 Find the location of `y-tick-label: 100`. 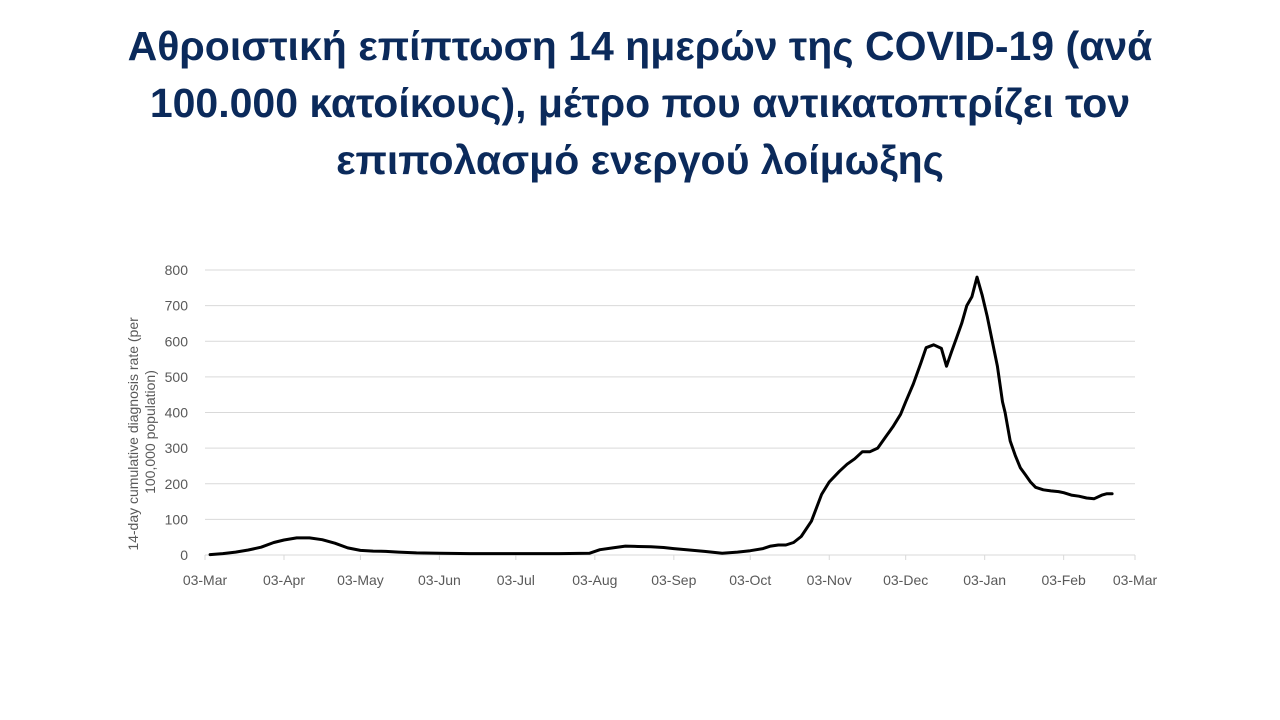

y-tick-label: 100 is located at coordinates (177, 519).